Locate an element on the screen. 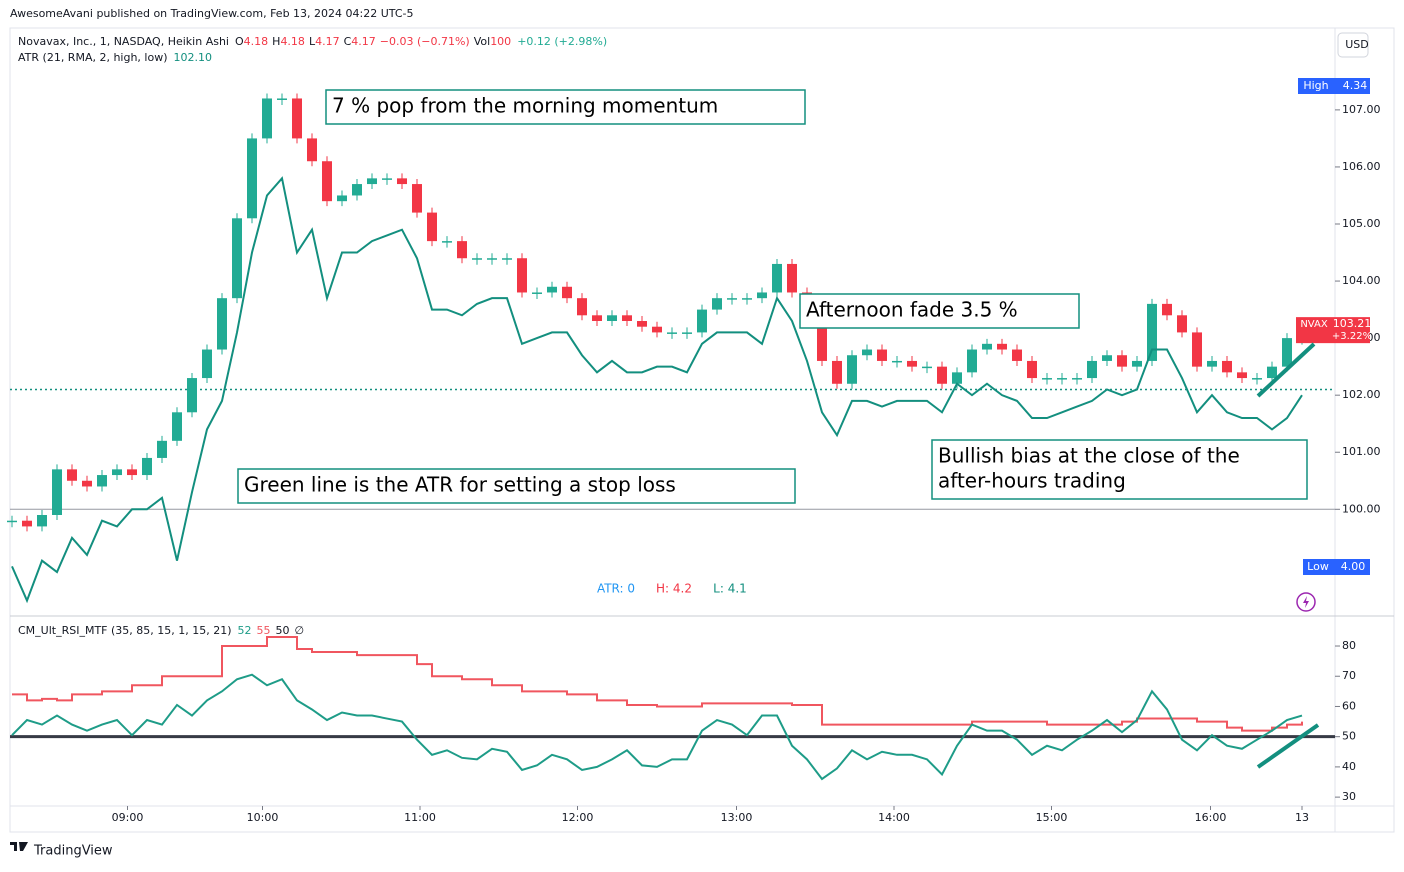 The width and height of the screenshot is (1404, 872). low-value: 4.00 is located at coordinates (1353, 566).